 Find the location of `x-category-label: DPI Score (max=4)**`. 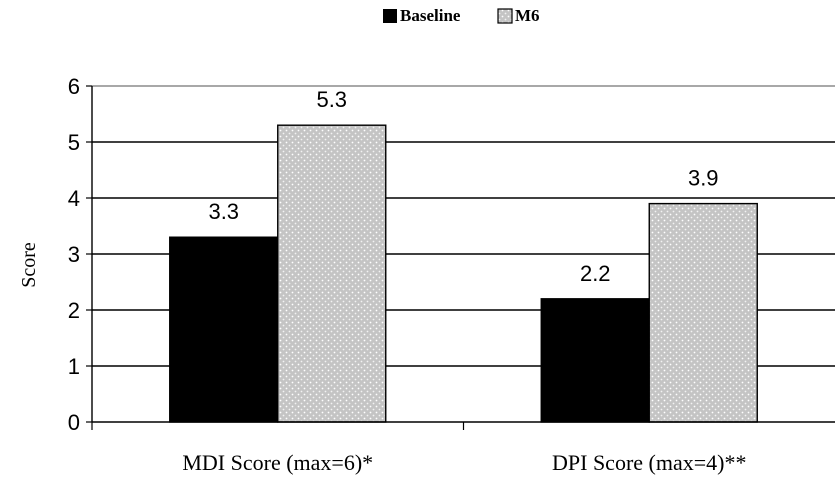

x-category-label: DPI Score (max=4)** is located at coordinates (649, 462).